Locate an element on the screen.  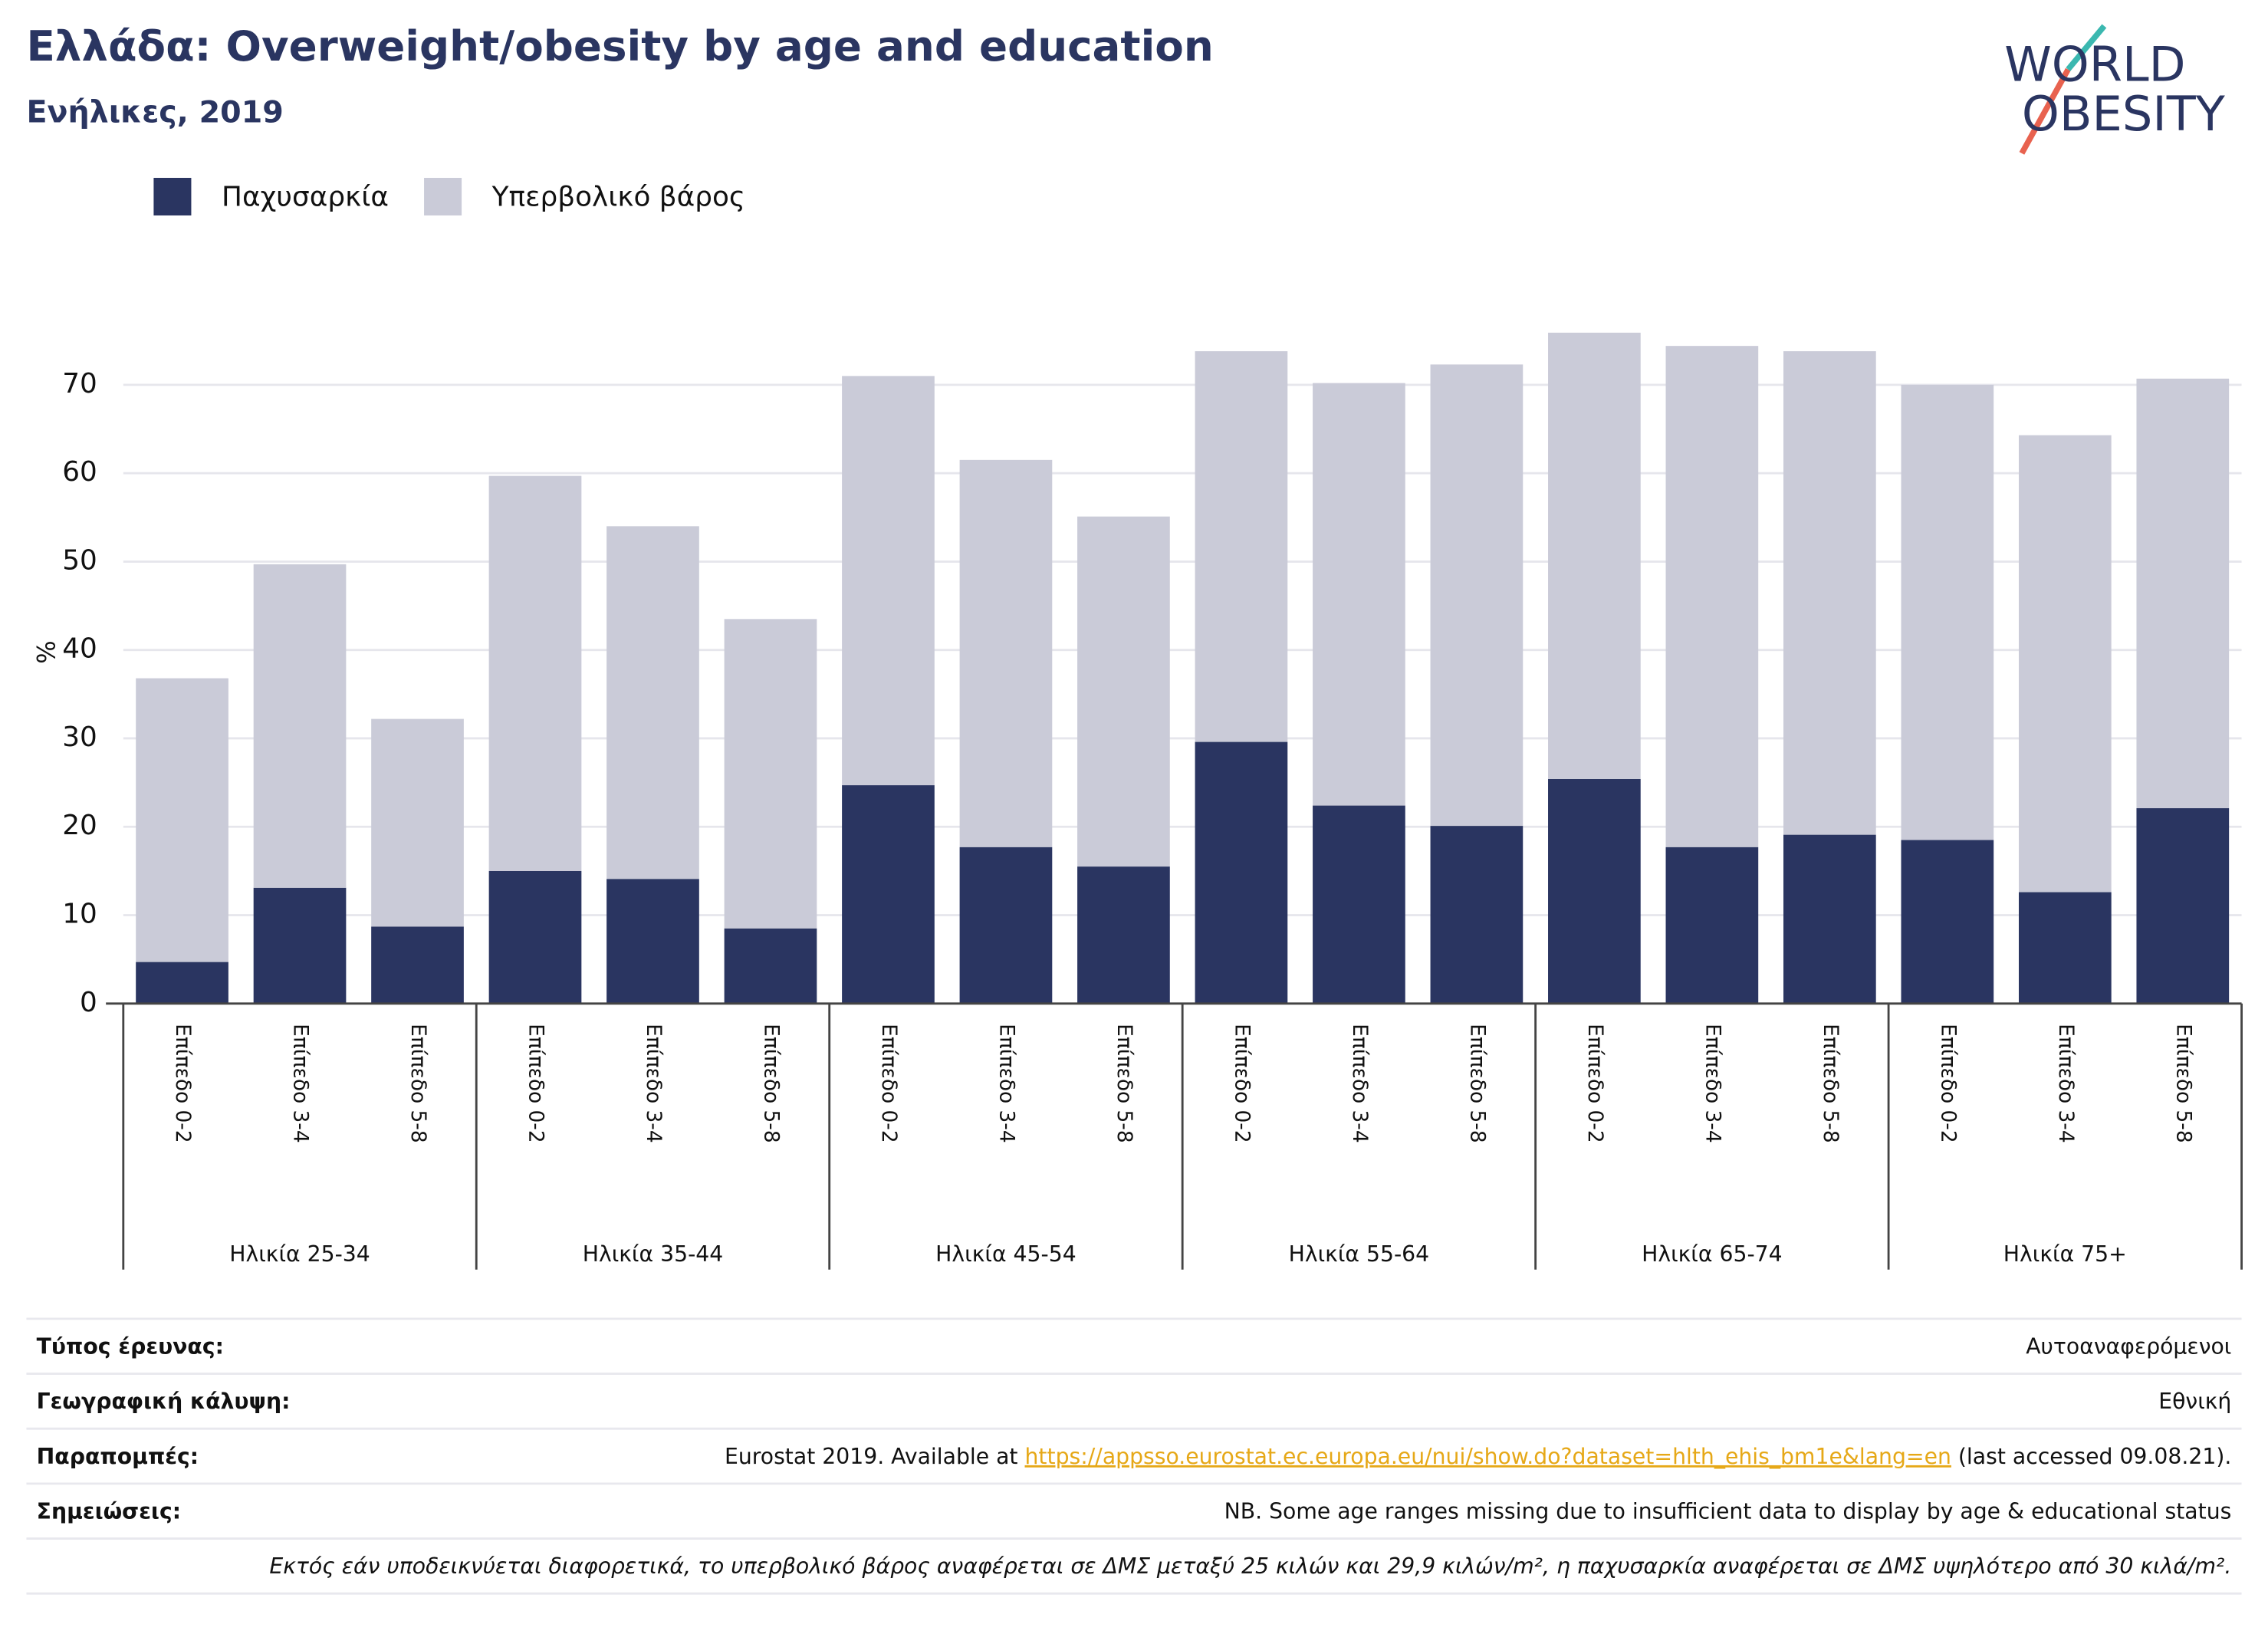
row-label: Τύπος έρευνας: is located at coordinates (130, 1347).